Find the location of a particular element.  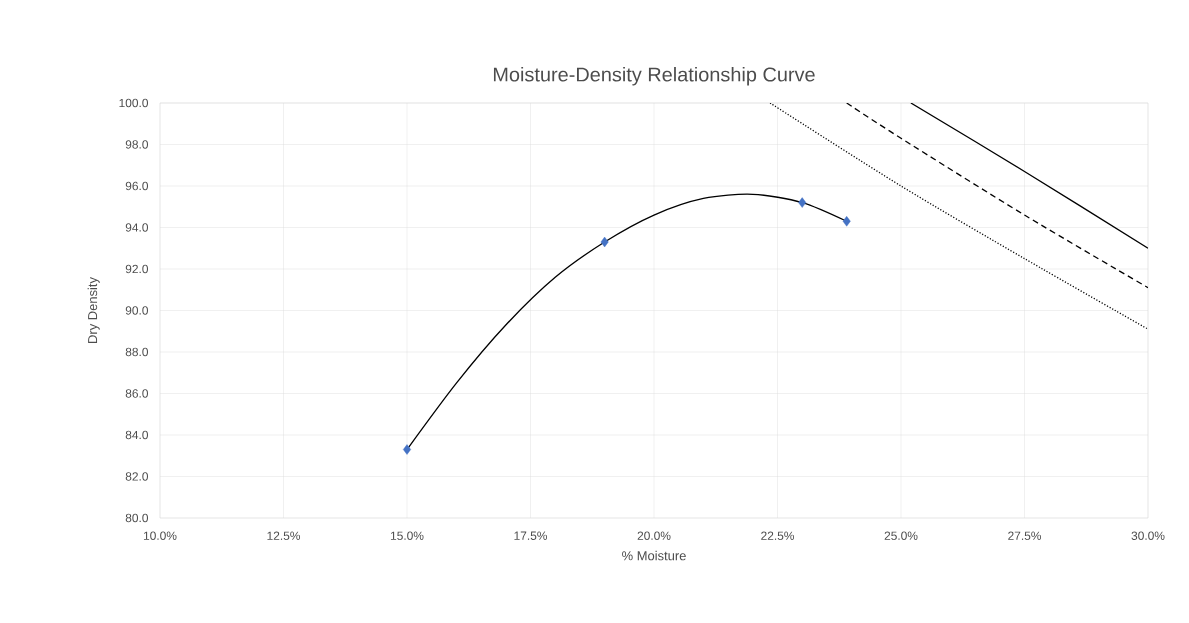

y-tick-label: 98.0 is located at coordinates (137, 144).